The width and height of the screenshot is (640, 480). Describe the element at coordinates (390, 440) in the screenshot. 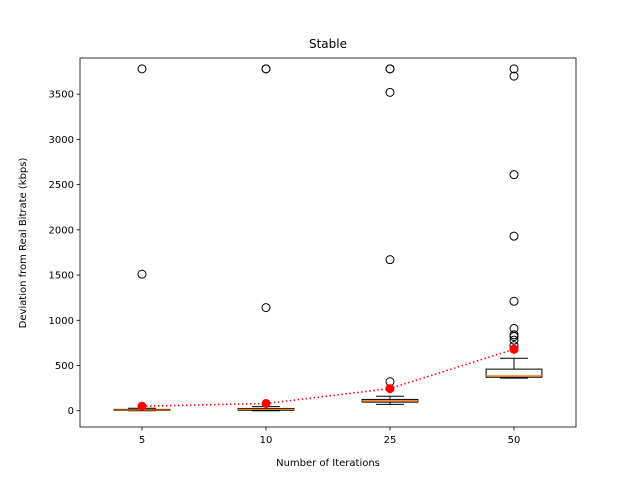

I see `x-tick-label-25: 25` at that location.